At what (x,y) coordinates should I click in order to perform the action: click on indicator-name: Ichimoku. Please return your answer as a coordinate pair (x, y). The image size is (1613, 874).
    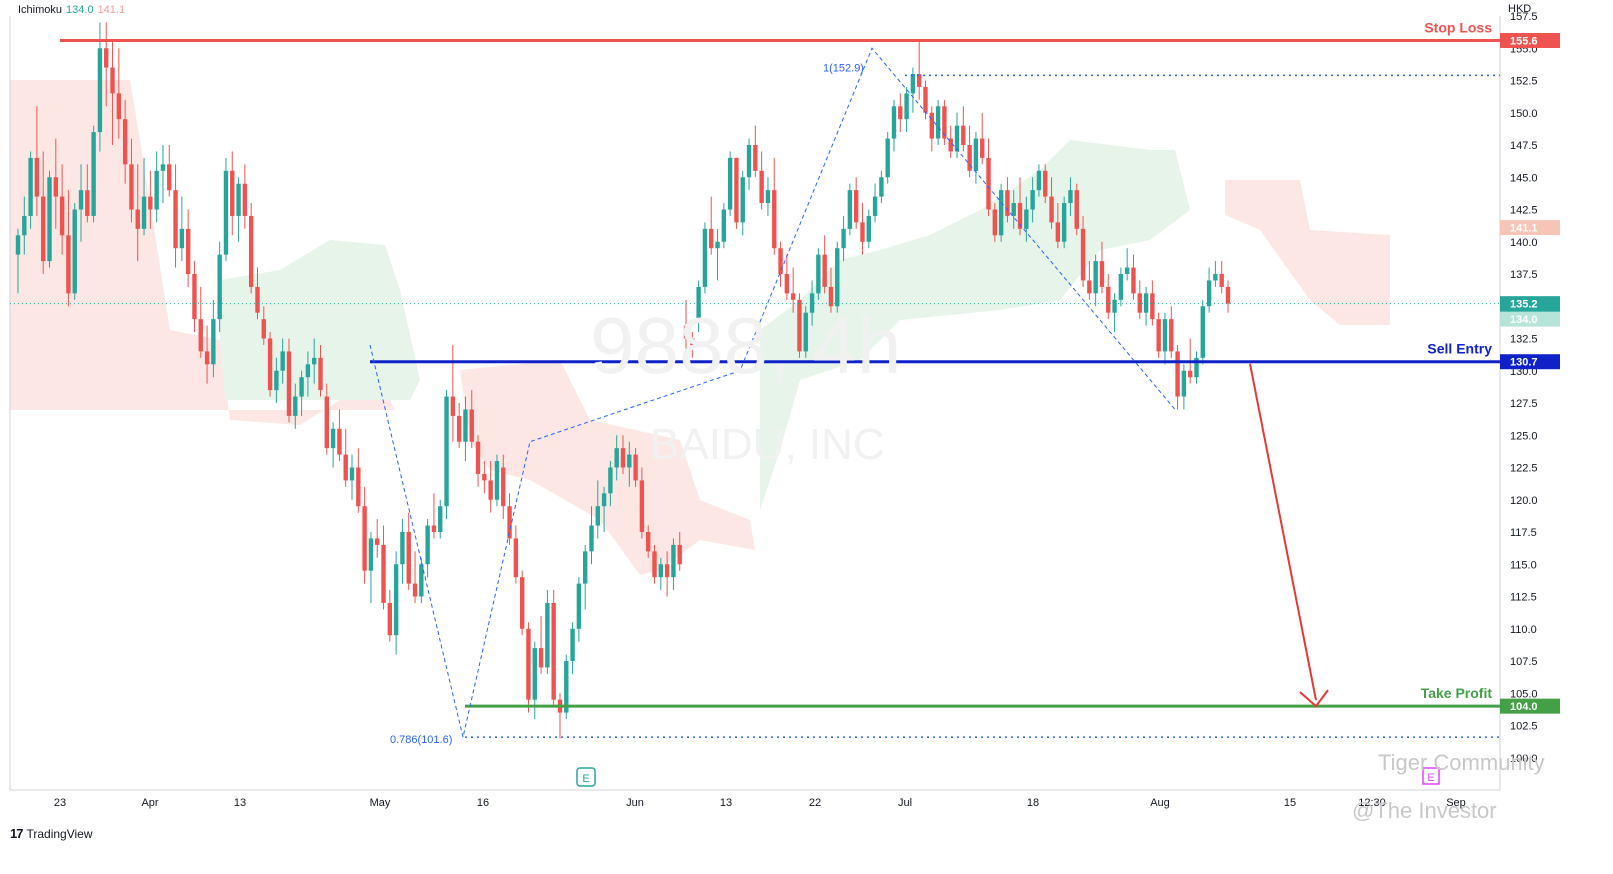
    Looking at the image, I should click on (40, 10).